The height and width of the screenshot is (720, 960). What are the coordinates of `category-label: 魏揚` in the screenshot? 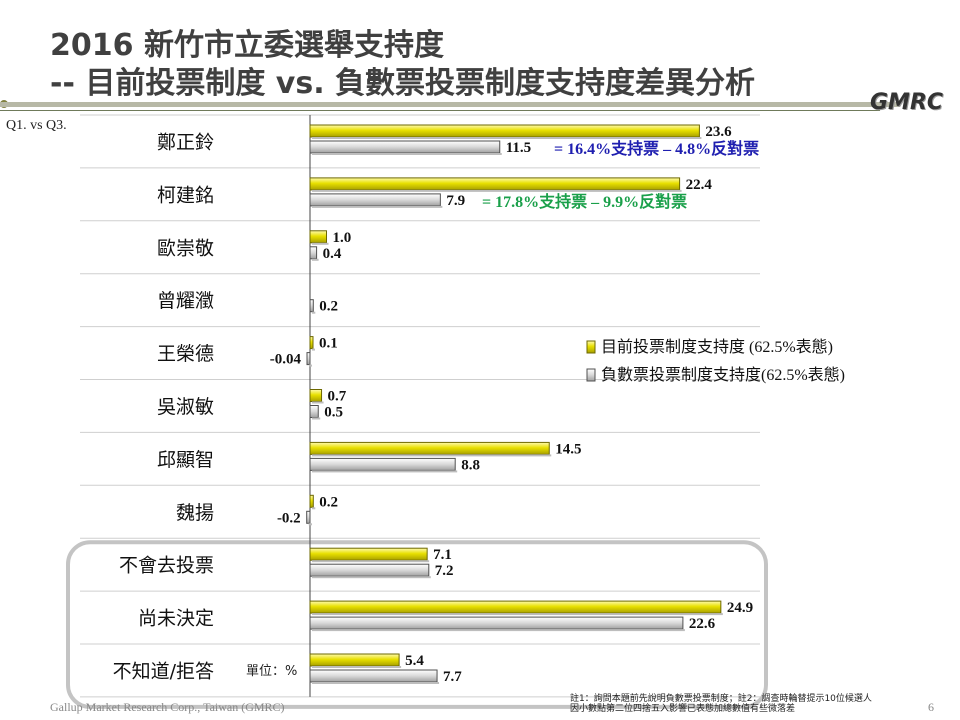 It's located at (195, 513).